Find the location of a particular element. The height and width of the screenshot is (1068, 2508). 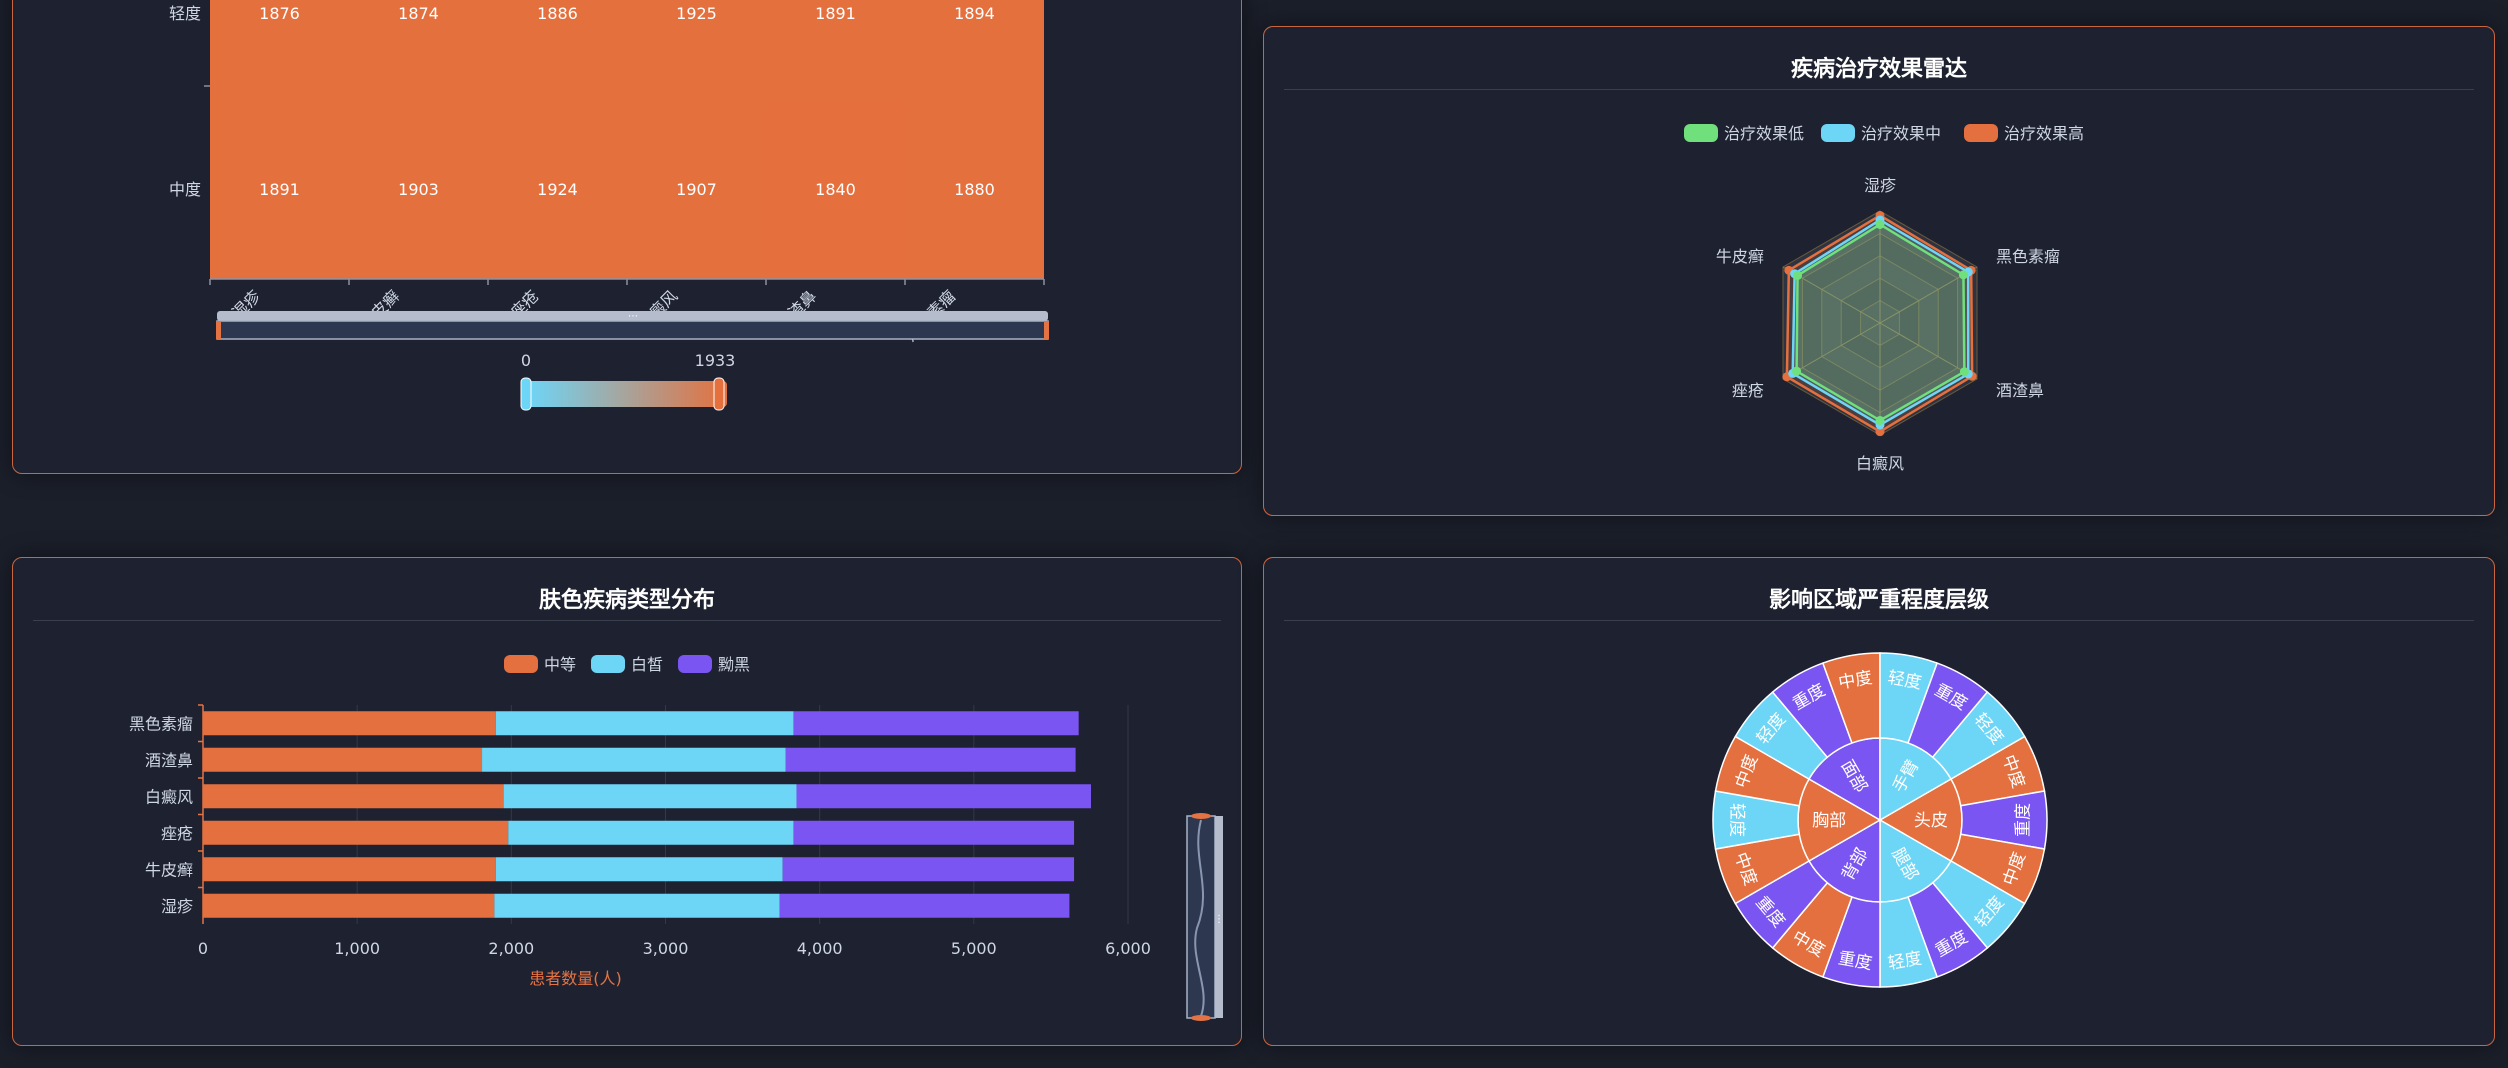

zoom-grip-icon: ⋮ is located at coordinates (1219, 919).